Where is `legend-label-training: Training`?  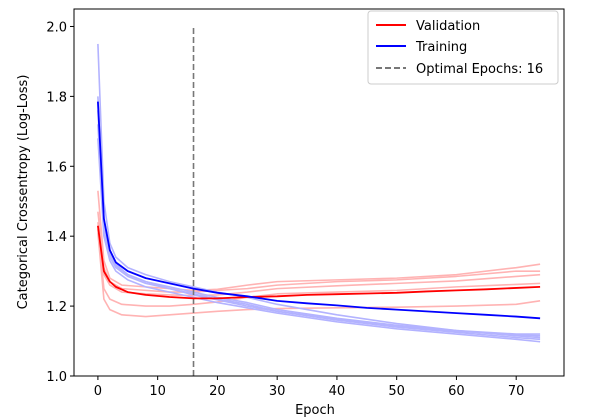 legend-label-training: Training is located at coordinates (441, 47).